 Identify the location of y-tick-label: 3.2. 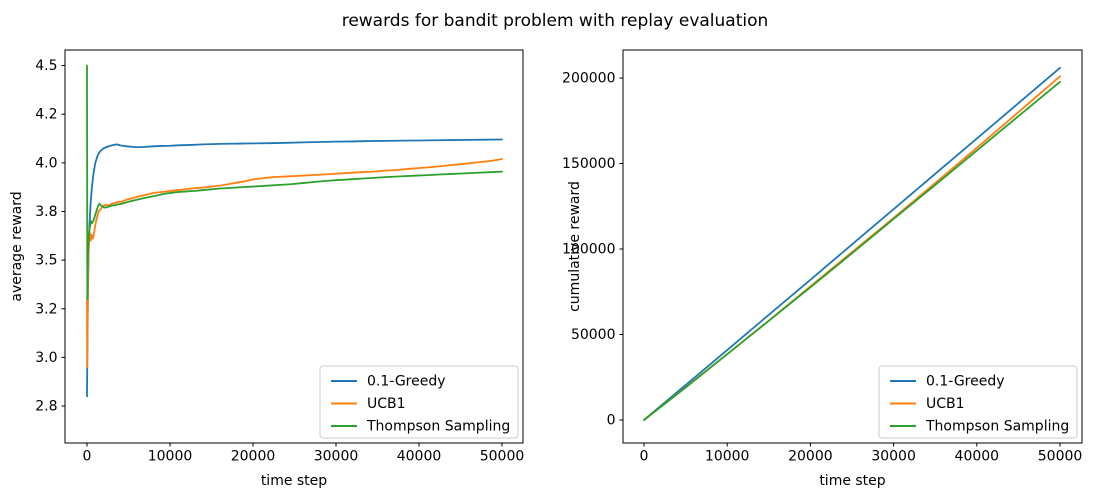
(46, 309).